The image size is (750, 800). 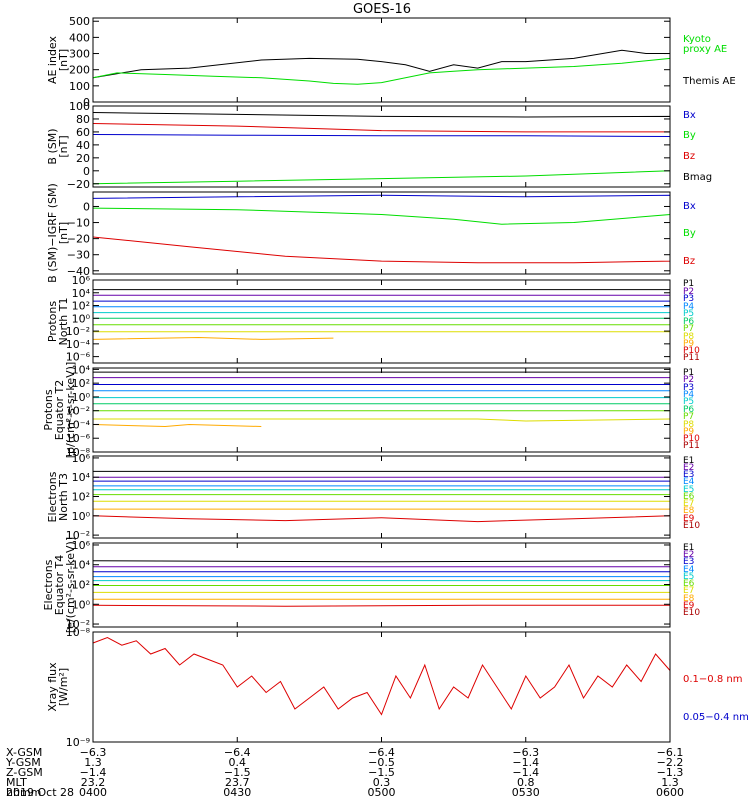 What do you see at coordinates (689, 570) in the screenshot?
I see `panel-7-legend-4: E4` at bounding box center [689, 570].